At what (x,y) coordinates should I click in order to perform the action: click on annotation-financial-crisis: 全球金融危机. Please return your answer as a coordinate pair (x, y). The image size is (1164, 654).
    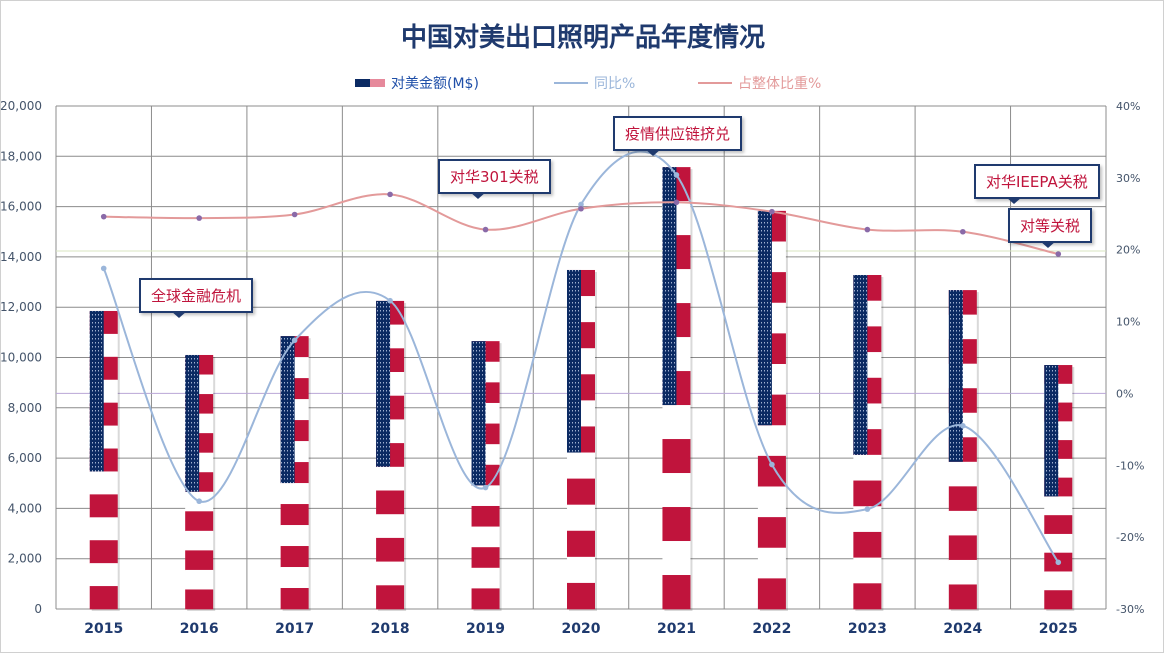
    Looking at the image, I should click on (196, 298).